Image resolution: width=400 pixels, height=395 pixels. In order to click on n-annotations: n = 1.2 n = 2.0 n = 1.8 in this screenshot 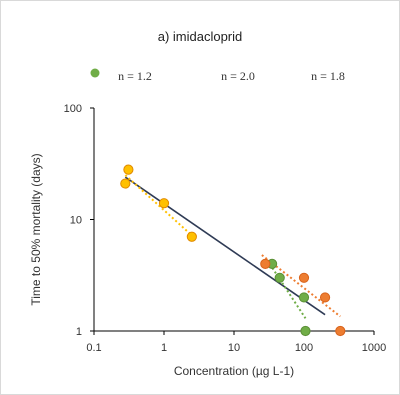, I will do `click(217, 75)`.